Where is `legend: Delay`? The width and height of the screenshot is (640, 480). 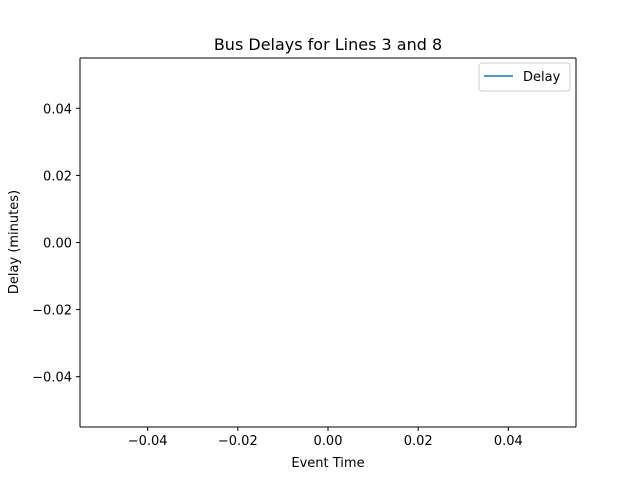
legend: Delay is located at coordinates (524, 77).